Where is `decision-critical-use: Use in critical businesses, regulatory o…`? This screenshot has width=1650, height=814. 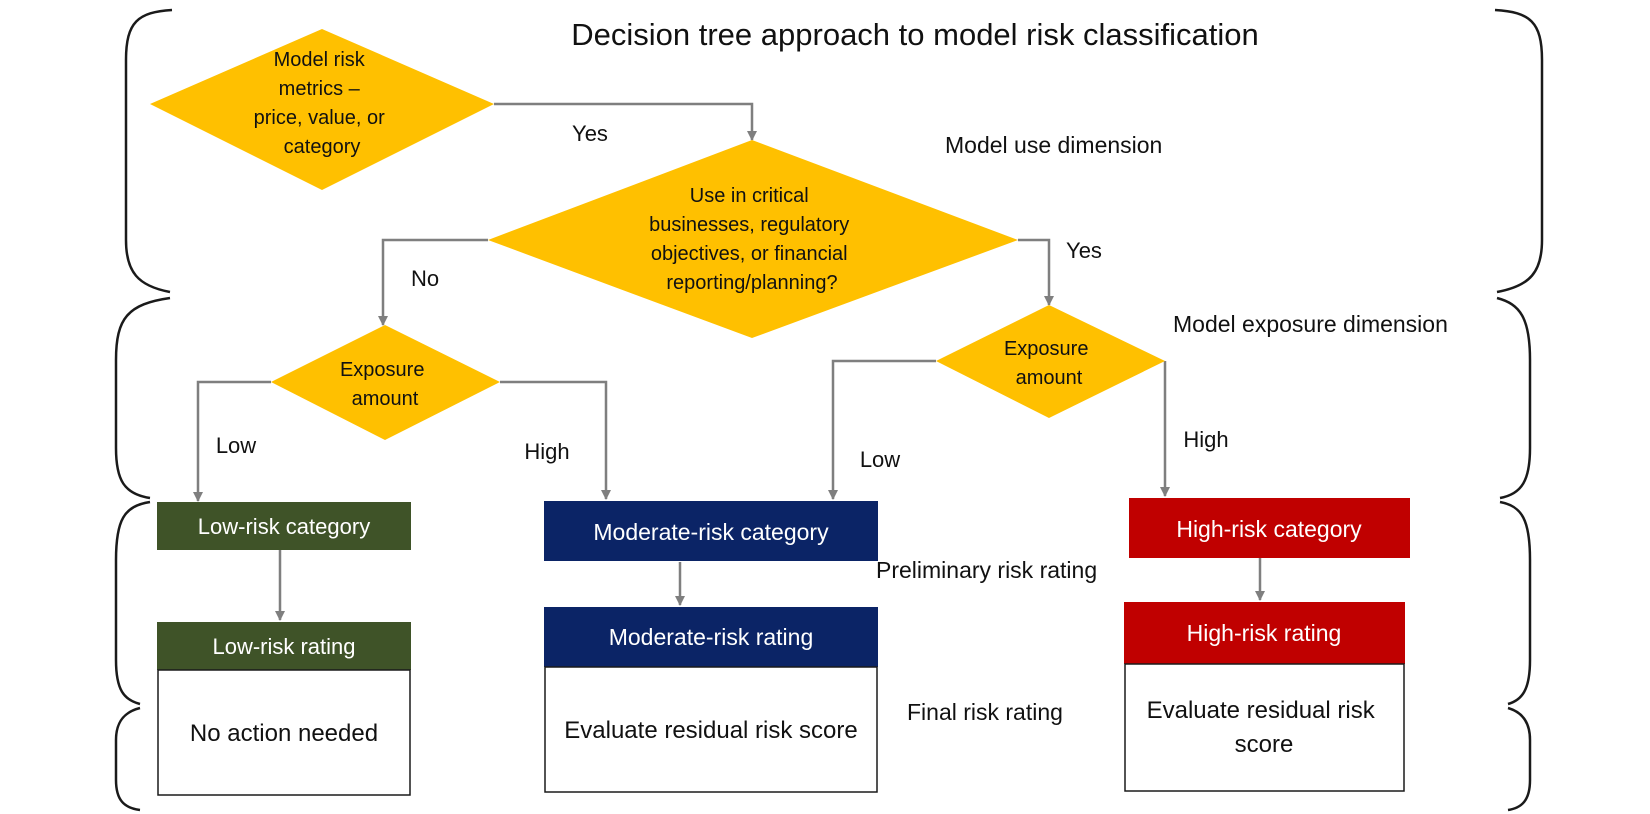 decision-critical-use: Use in critical businesses, regulatory o… is located at coordinates (753, 239).